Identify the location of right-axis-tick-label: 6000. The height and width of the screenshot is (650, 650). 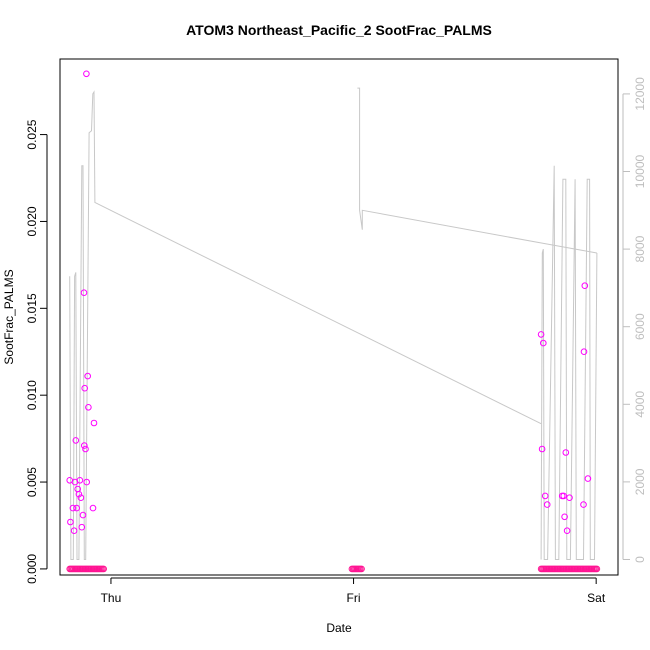
(640, 326).